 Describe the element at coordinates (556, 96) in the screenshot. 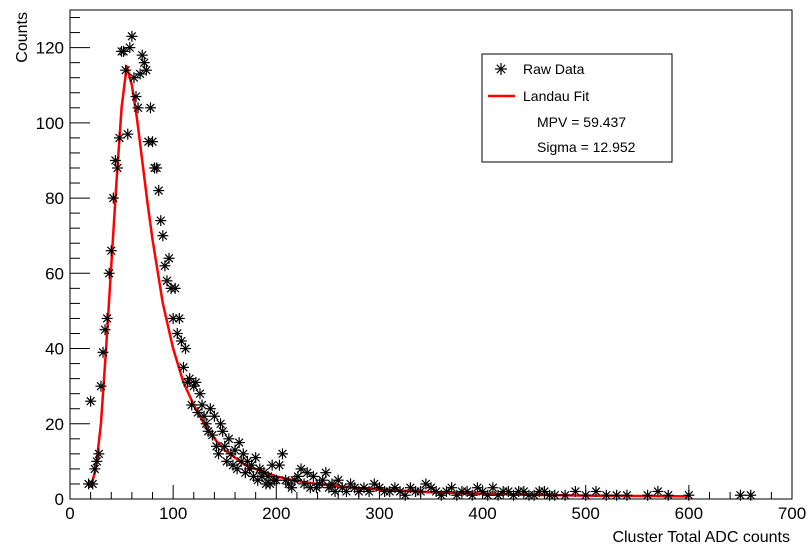

I see `legend-fit-label: Landau Fit` at that location.